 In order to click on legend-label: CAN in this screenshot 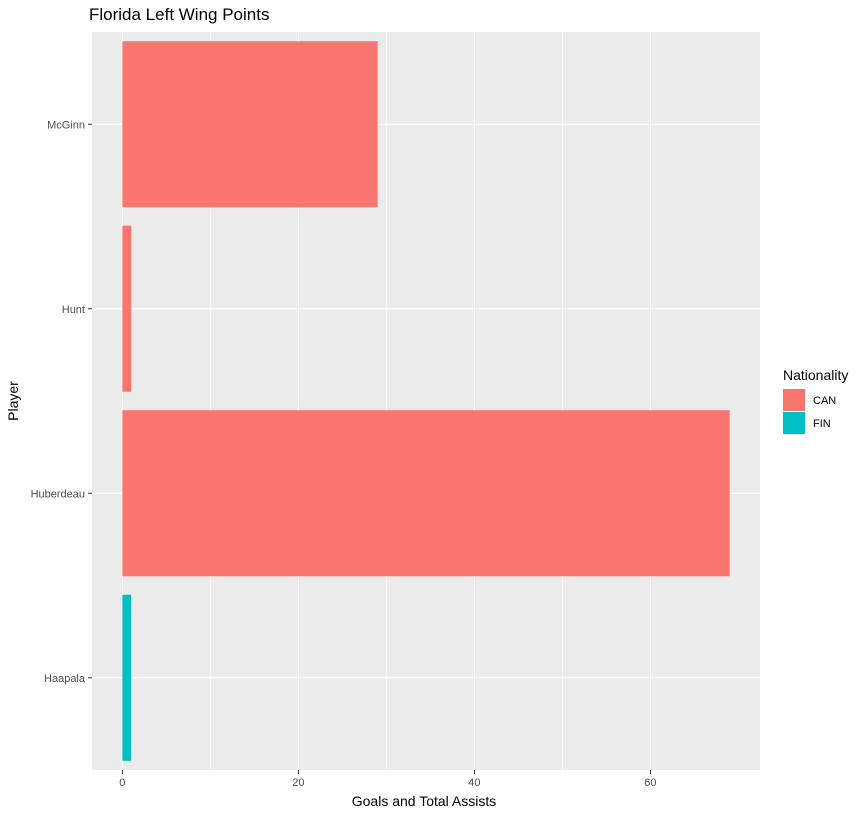, I will do `click(824, 401)`.